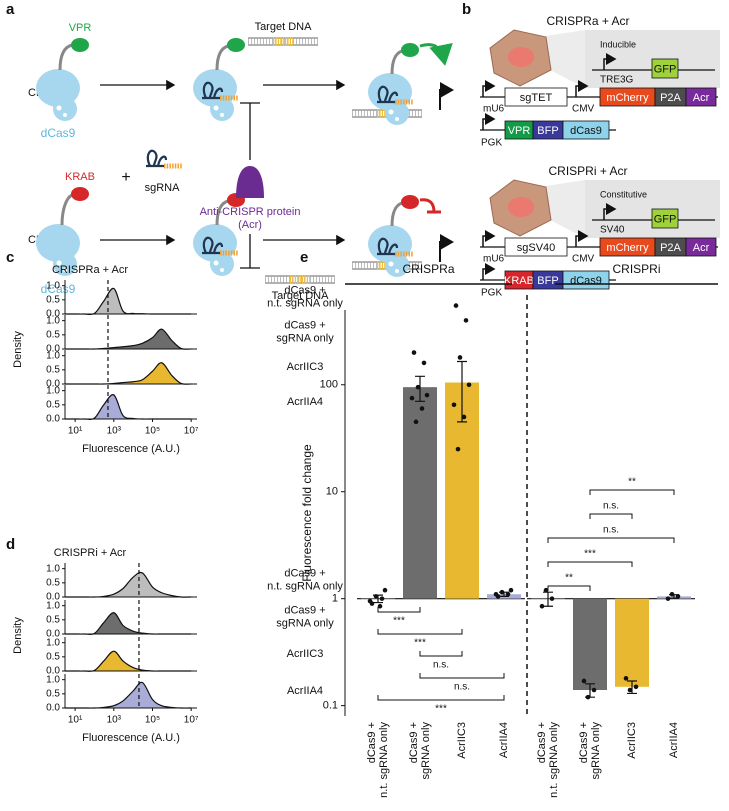 Image resolution: width=729 pixels, height=811 pixels. I want to click on legend-label: sgRNA only, so click(305, 623).